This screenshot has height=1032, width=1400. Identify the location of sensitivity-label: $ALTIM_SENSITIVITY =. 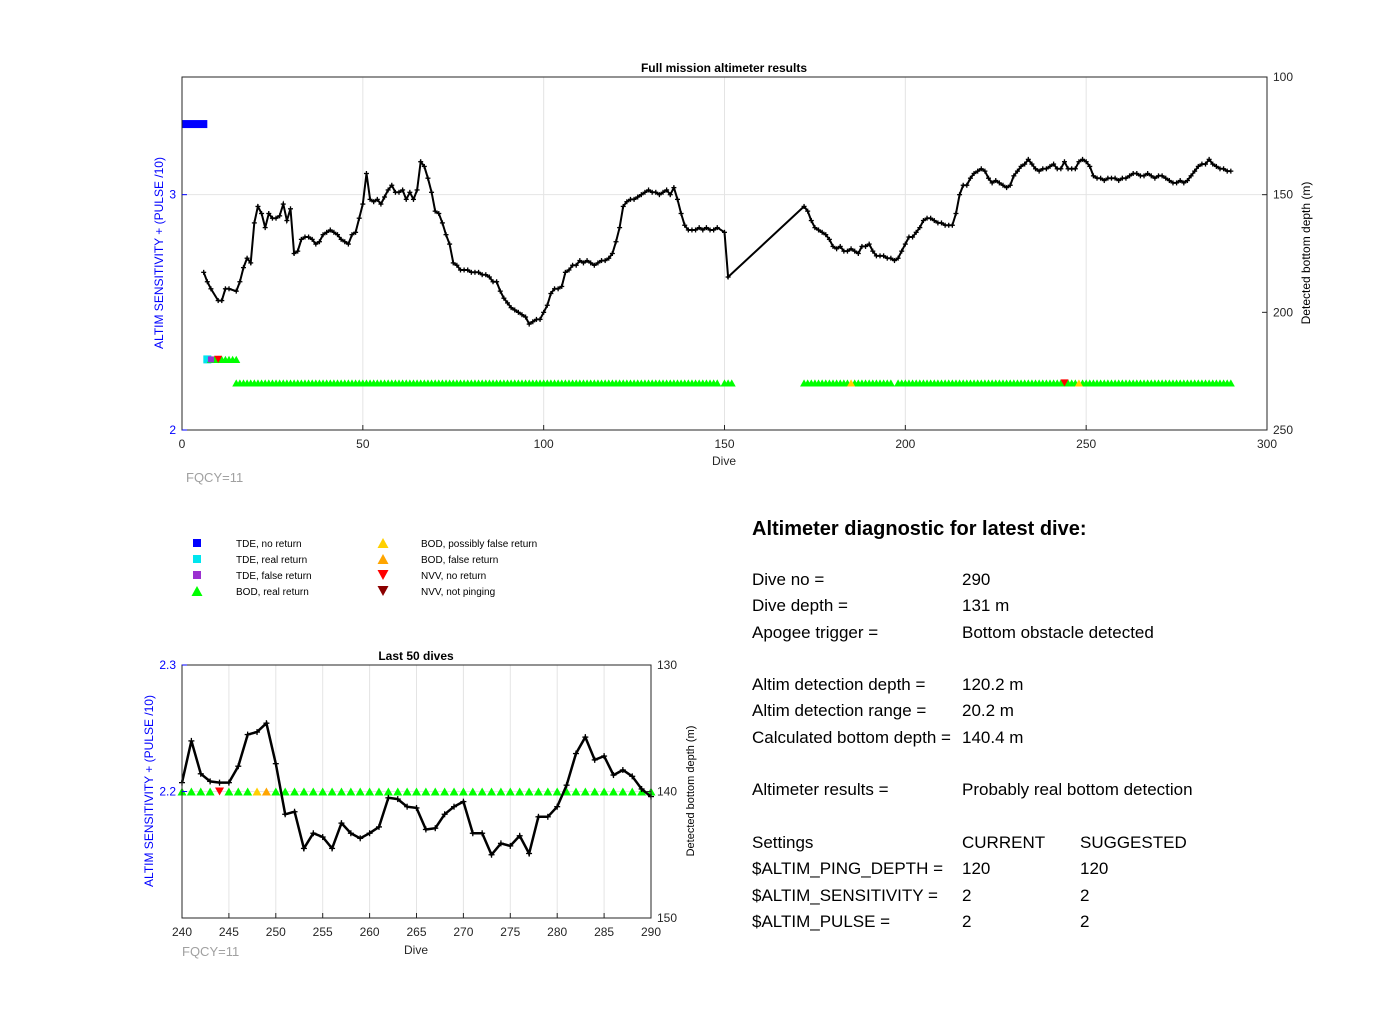
(845, 895).